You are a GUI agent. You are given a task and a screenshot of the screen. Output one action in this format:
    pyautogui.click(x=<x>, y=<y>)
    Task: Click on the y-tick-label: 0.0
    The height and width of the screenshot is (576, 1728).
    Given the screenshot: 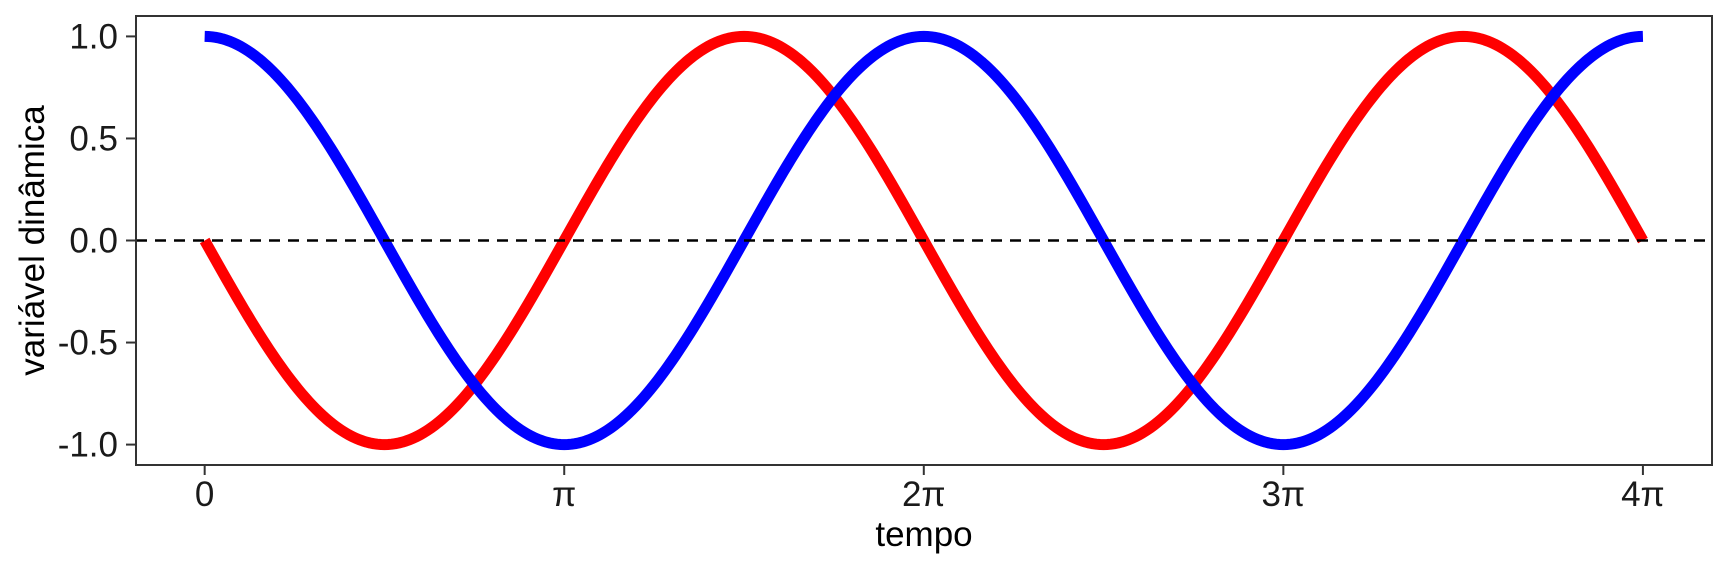 What is the action you would take?
    pyautogui.click(x=93, y=241)
    